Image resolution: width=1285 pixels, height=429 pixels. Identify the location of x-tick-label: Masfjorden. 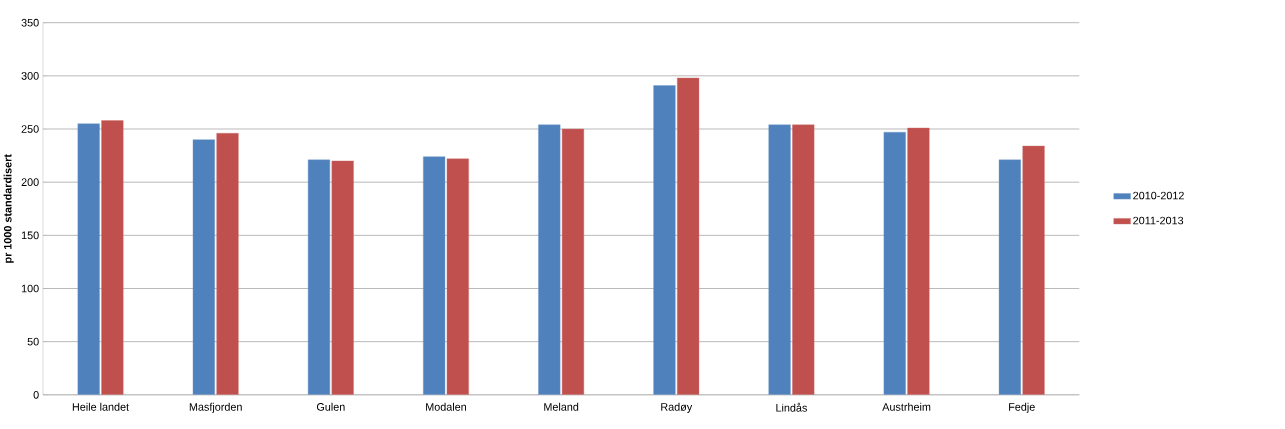
(215, 407).